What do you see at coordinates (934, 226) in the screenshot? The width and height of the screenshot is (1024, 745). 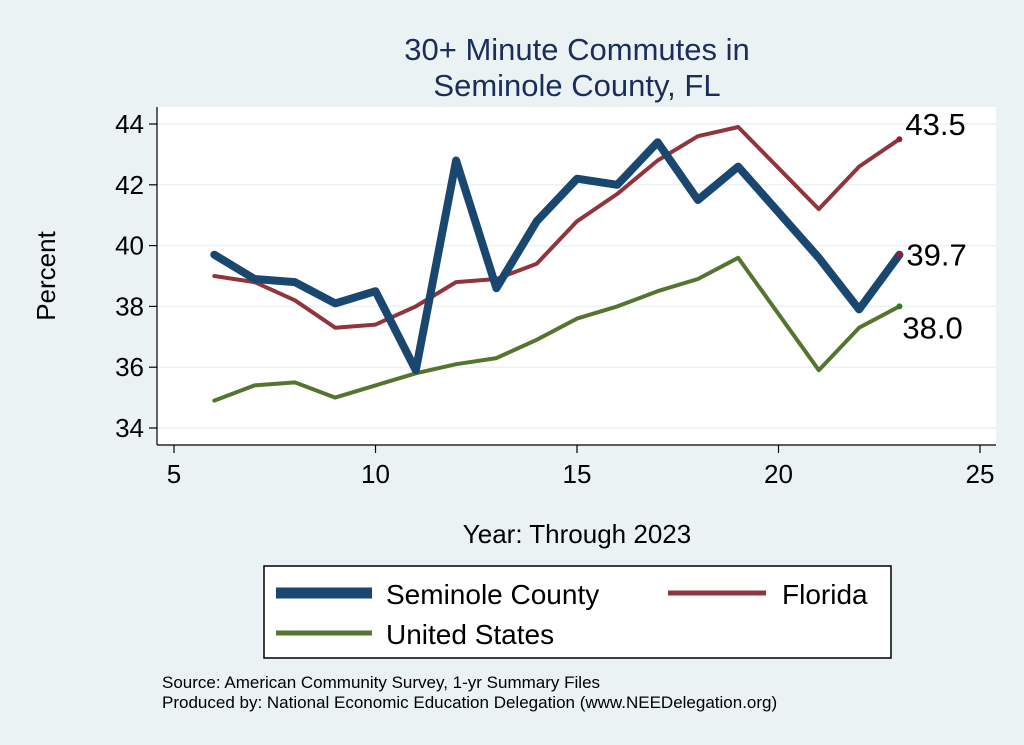 I see `end-labels: 39.7 43.5 38.0` at bounding box center [934, 226].